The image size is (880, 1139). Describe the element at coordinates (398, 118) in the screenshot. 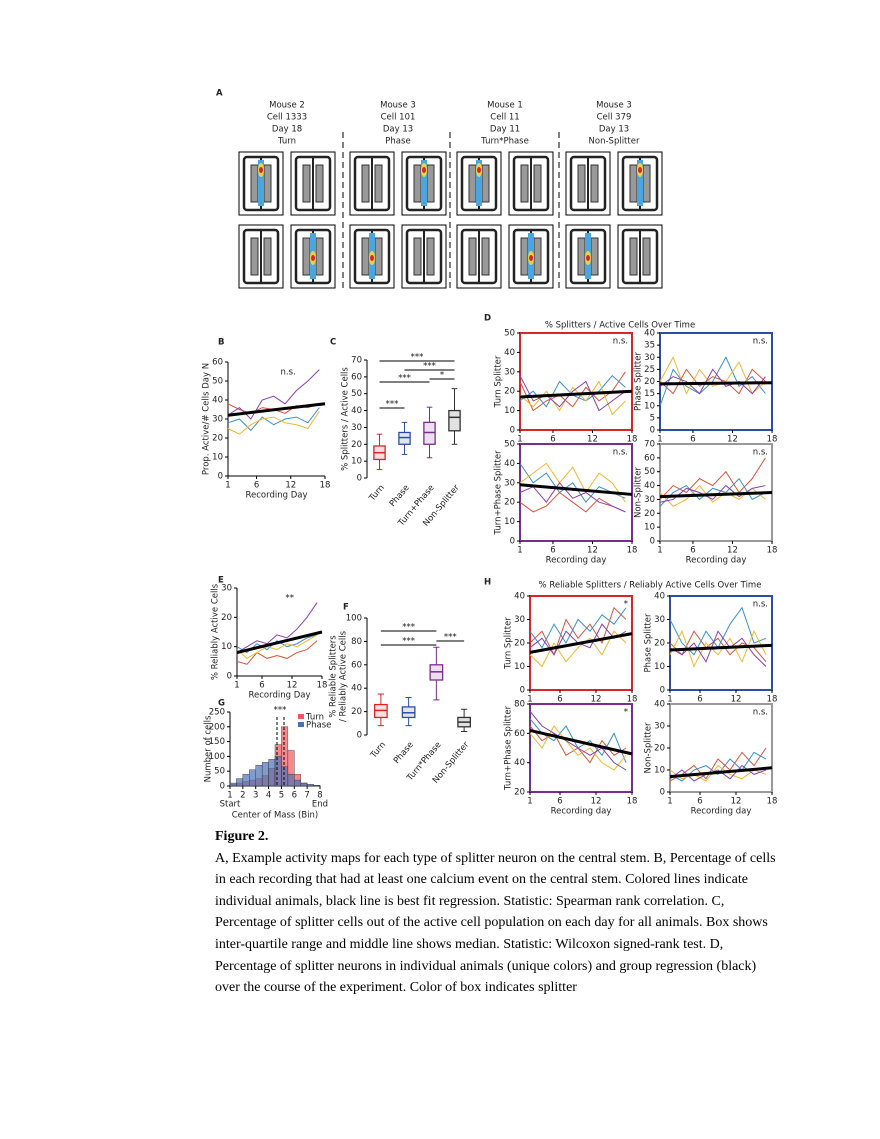

I see `map-header: Cell 101` at that location.